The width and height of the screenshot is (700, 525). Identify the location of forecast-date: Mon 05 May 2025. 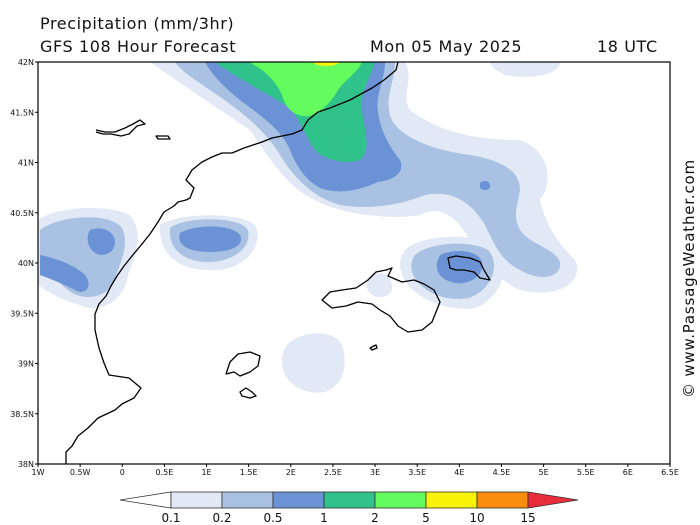
(446, 46).